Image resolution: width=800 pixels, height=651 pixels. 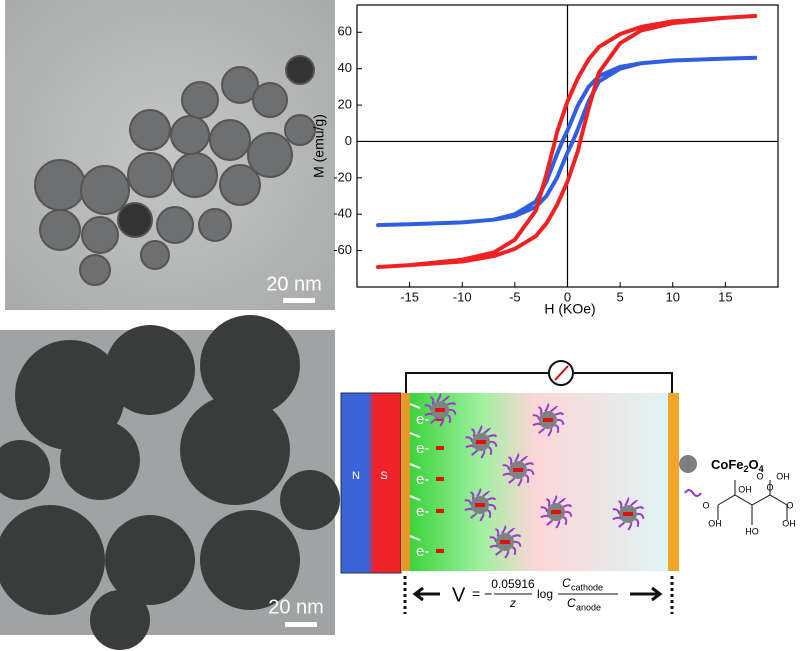 What do you see at coordinates (673, 482) in the screenshot?
I see `cathode` at bounding box center [673, 482].